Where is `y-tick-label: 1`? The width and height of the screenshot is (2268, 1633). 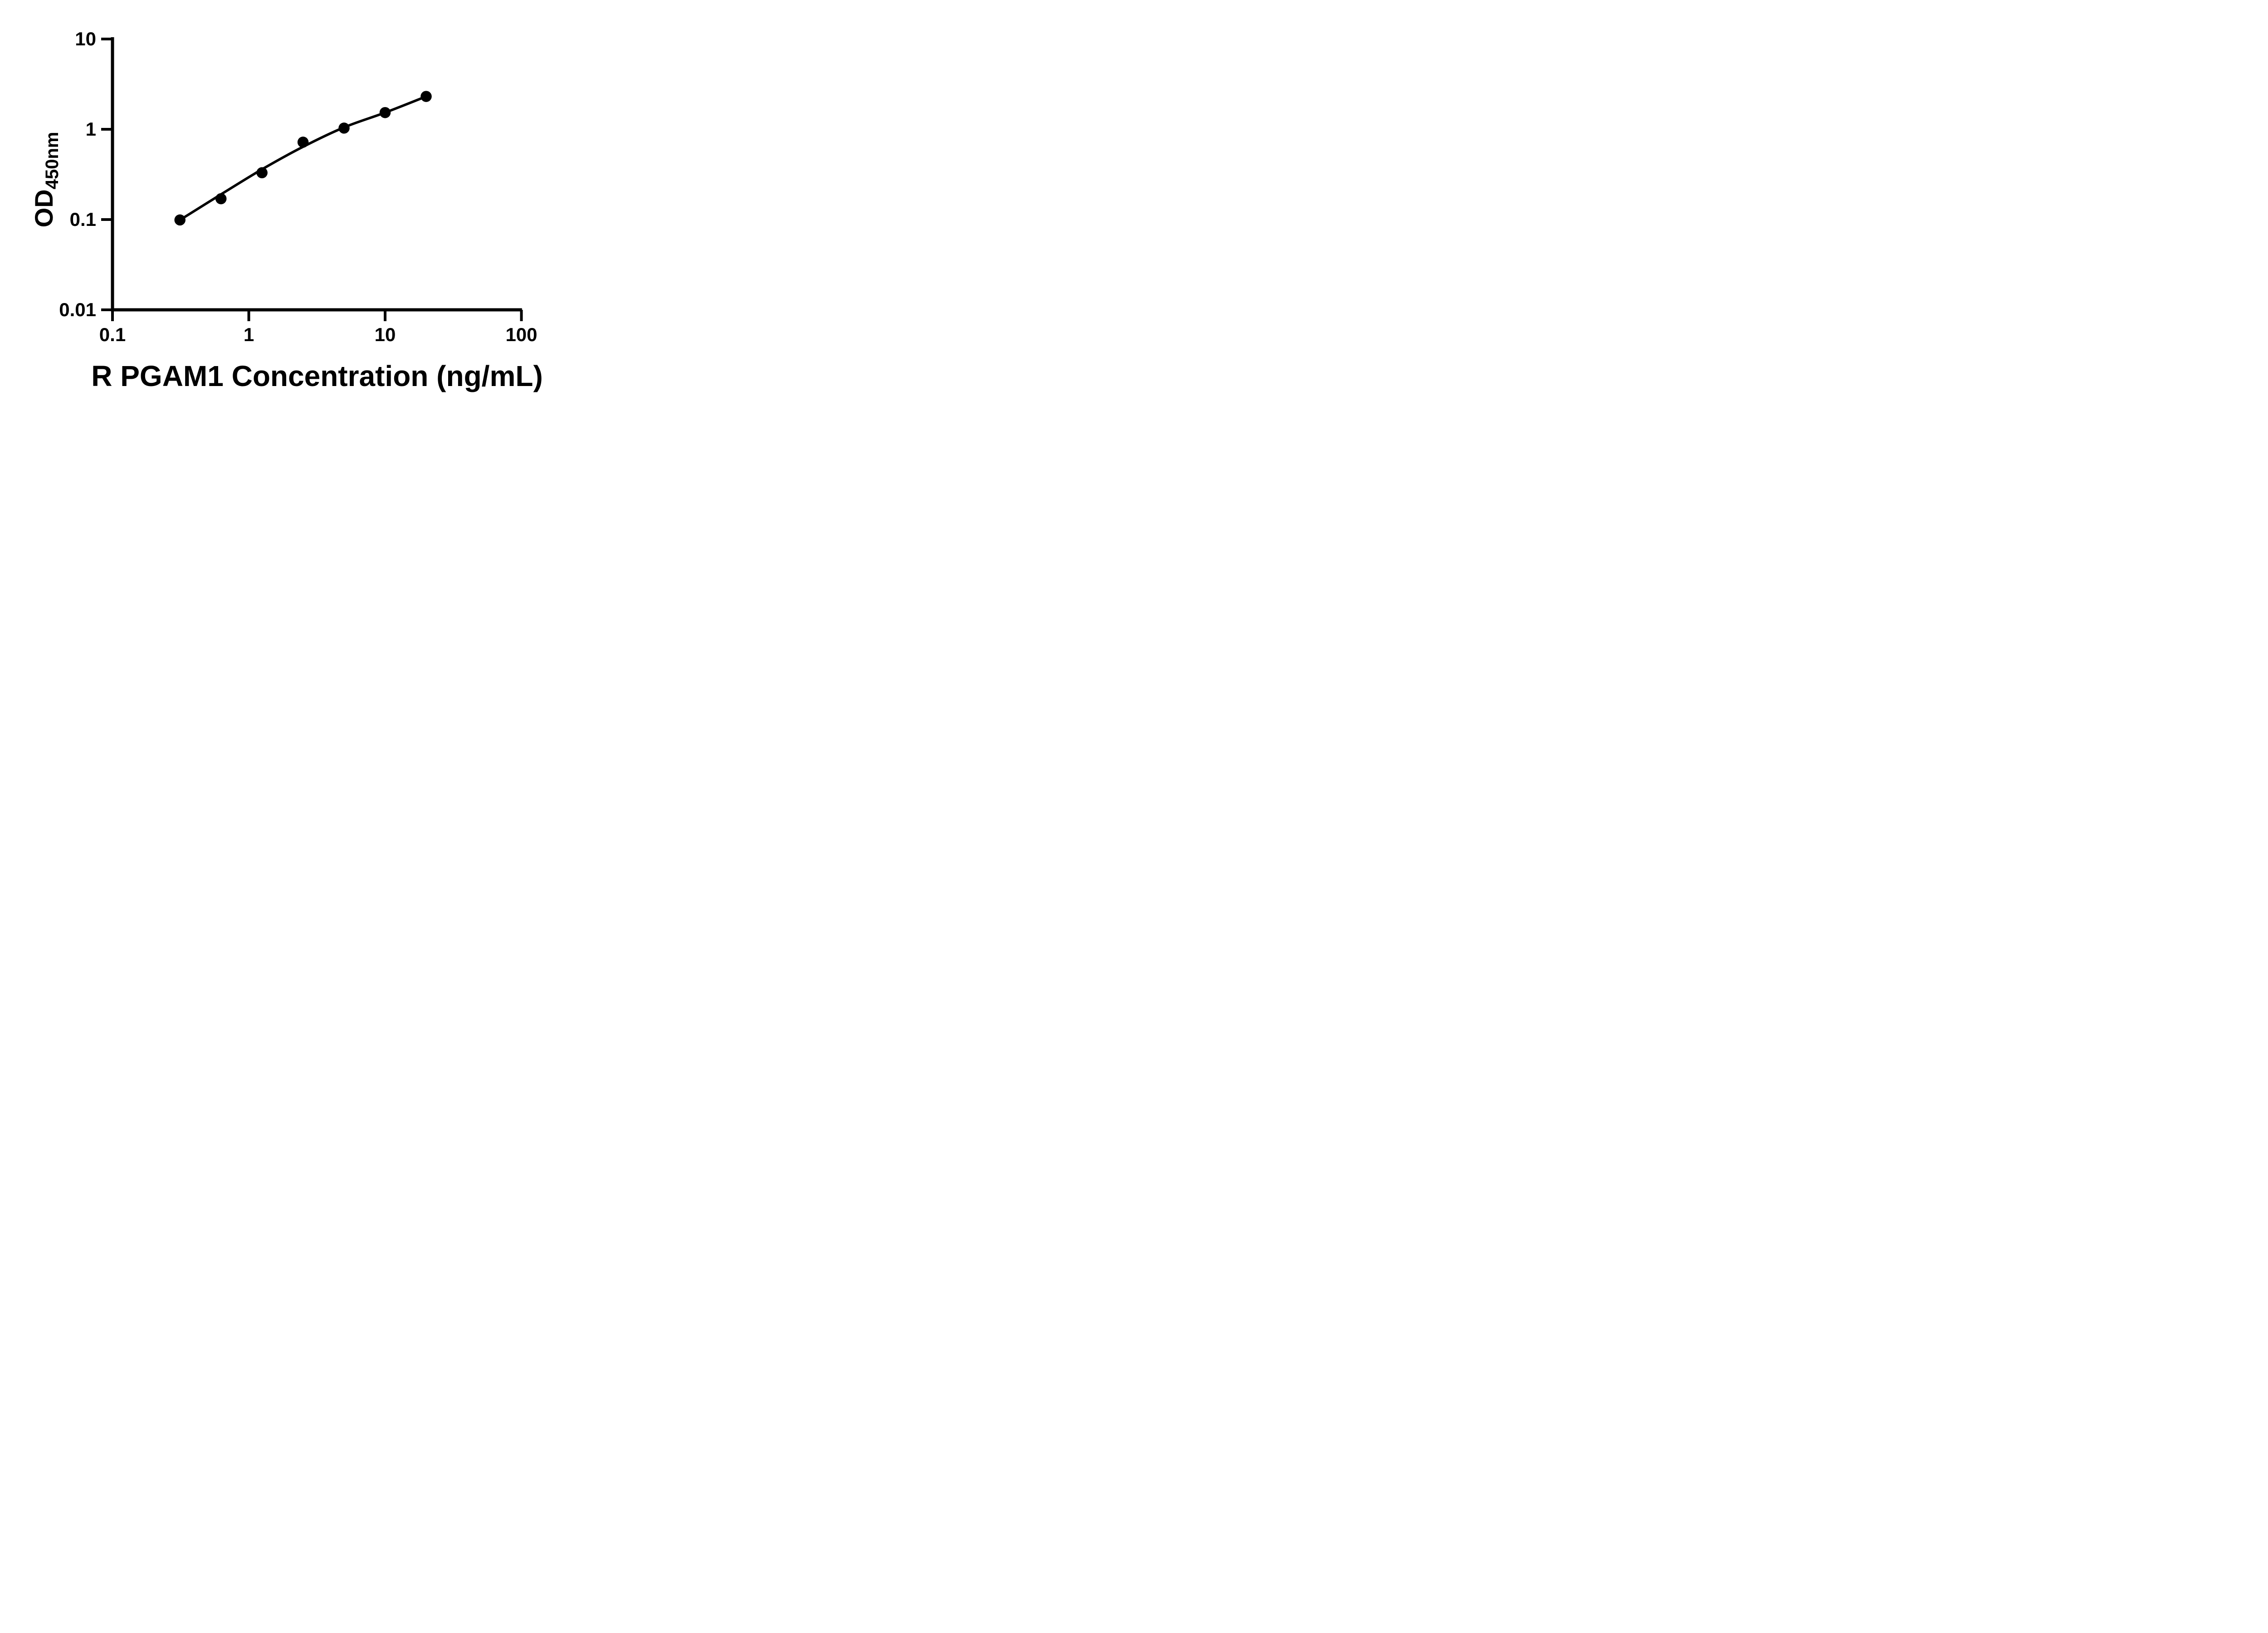
y-tick-label: 1 is located at coordinates (91, 129).